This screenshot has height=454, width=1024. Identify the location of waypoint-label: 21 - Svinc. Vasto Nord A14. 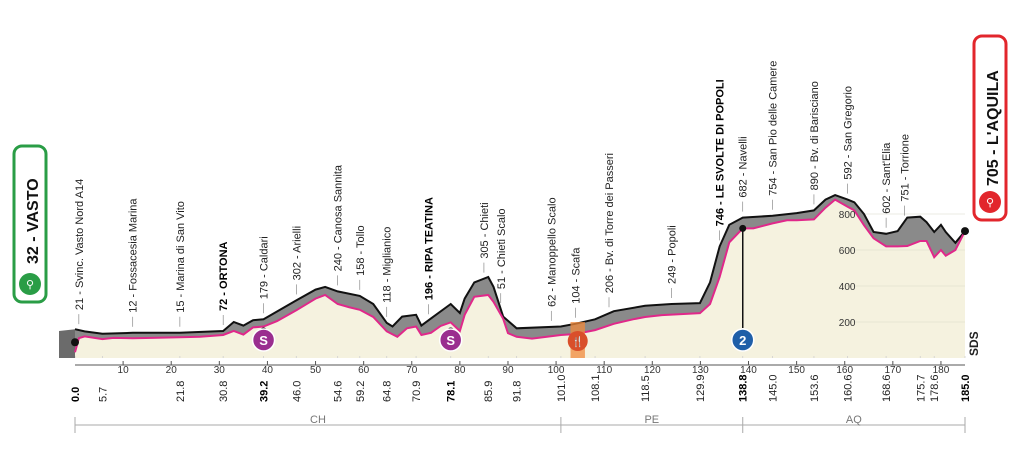
(80, 244).